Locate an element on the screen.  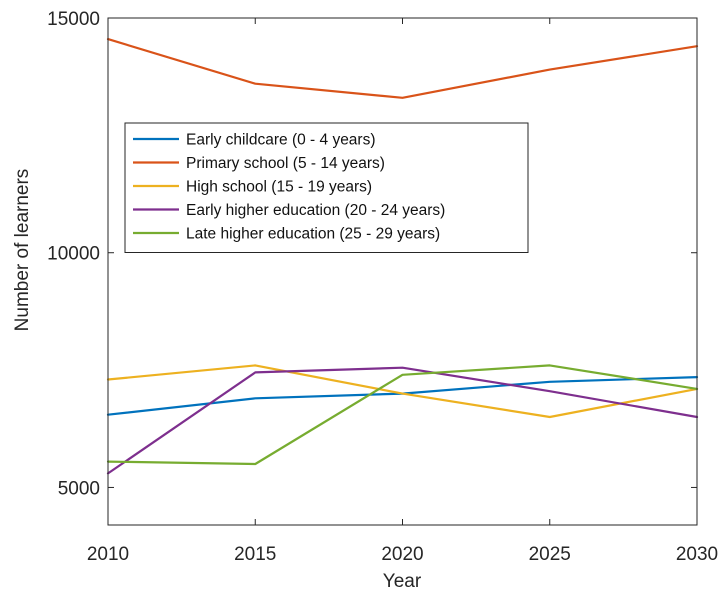
x-axis-label: Year is located at coordinates (402, 581).